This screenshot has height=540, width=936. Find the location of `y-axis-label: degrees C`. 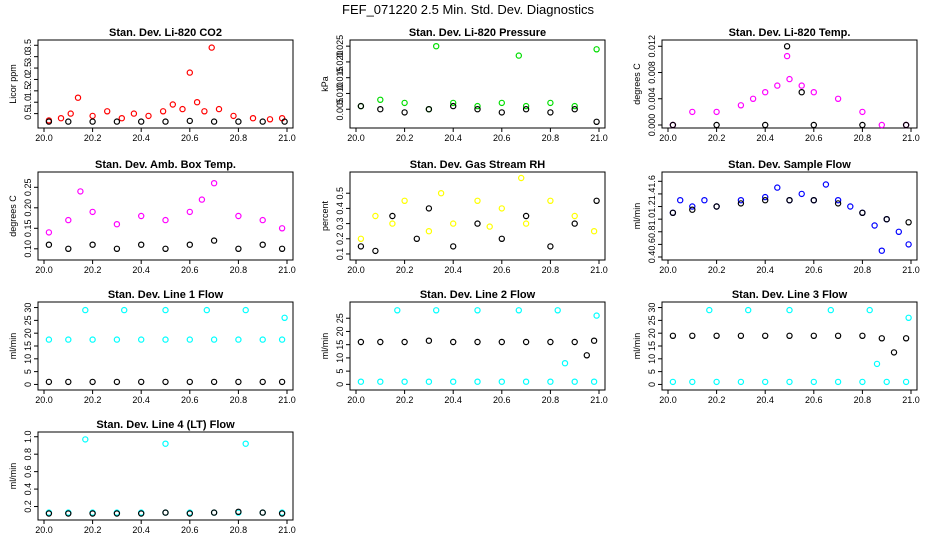

y-axis-label: degrees C is located at coordinates (637, 84).